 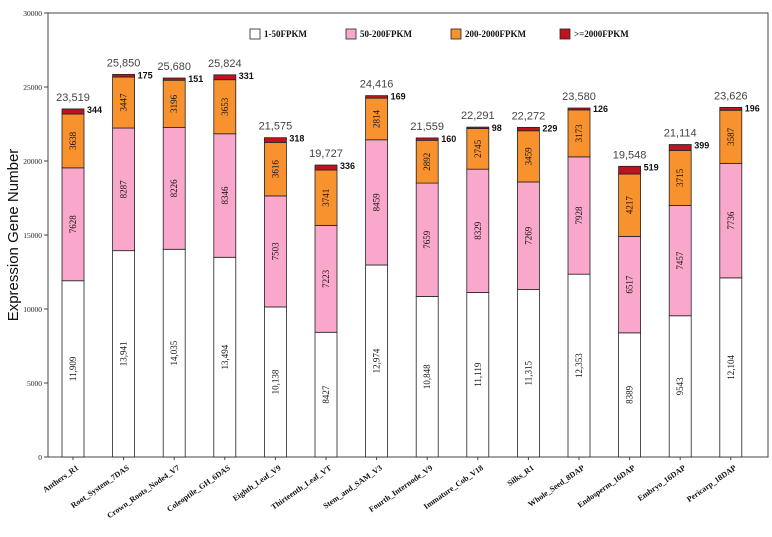 What do you see at coordinates (386, 34) in the screenshot?
I see `legend-label: 50-200FPKM` at bounding box center [386, 34].